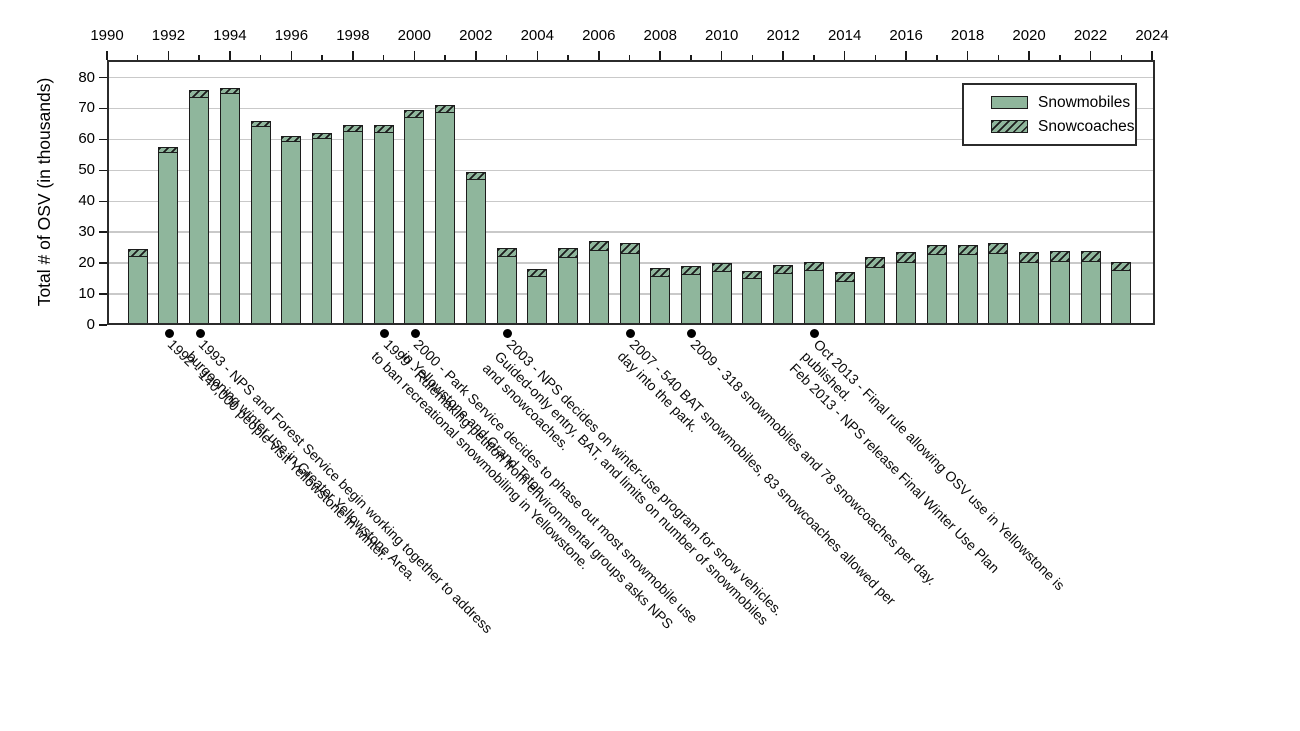  I want to click on bar-snowcoaches-2005, so click(568, 253).